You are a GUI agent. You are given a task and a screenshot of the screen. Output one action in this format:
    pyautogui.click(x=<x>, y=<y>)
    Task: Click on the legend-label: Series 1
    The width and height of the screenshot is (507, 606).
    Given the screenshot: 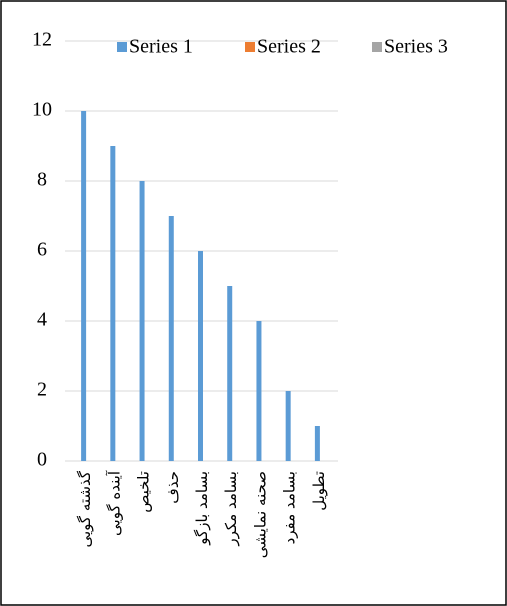 What is the action you would take?
    pyautogui.click(x=161, y=47)
    